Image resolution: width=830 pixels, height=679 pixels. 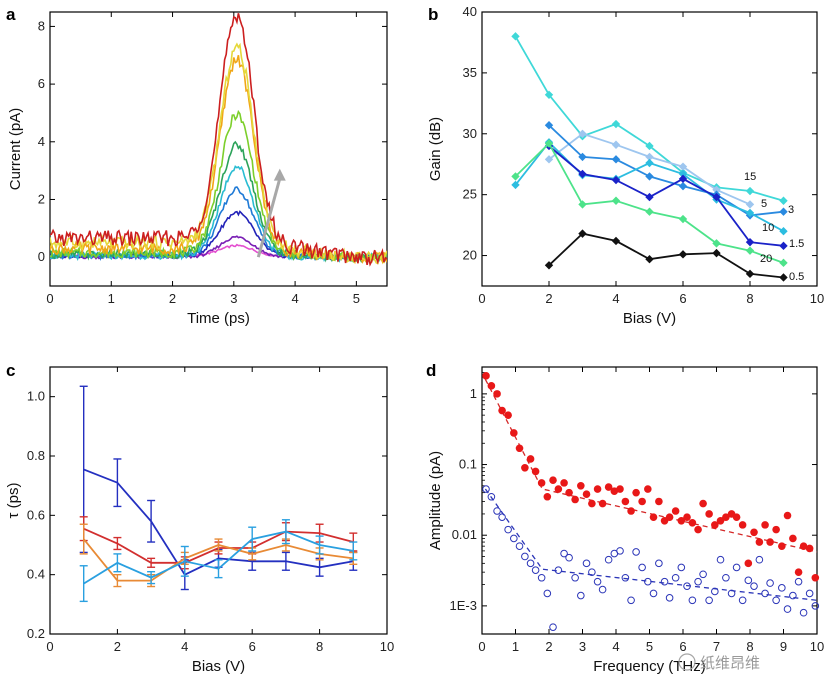 What do you see at coordinates (10, 370) in the screenshot?
I see `panel-c-letter: c` at bounding box center [10, 370].